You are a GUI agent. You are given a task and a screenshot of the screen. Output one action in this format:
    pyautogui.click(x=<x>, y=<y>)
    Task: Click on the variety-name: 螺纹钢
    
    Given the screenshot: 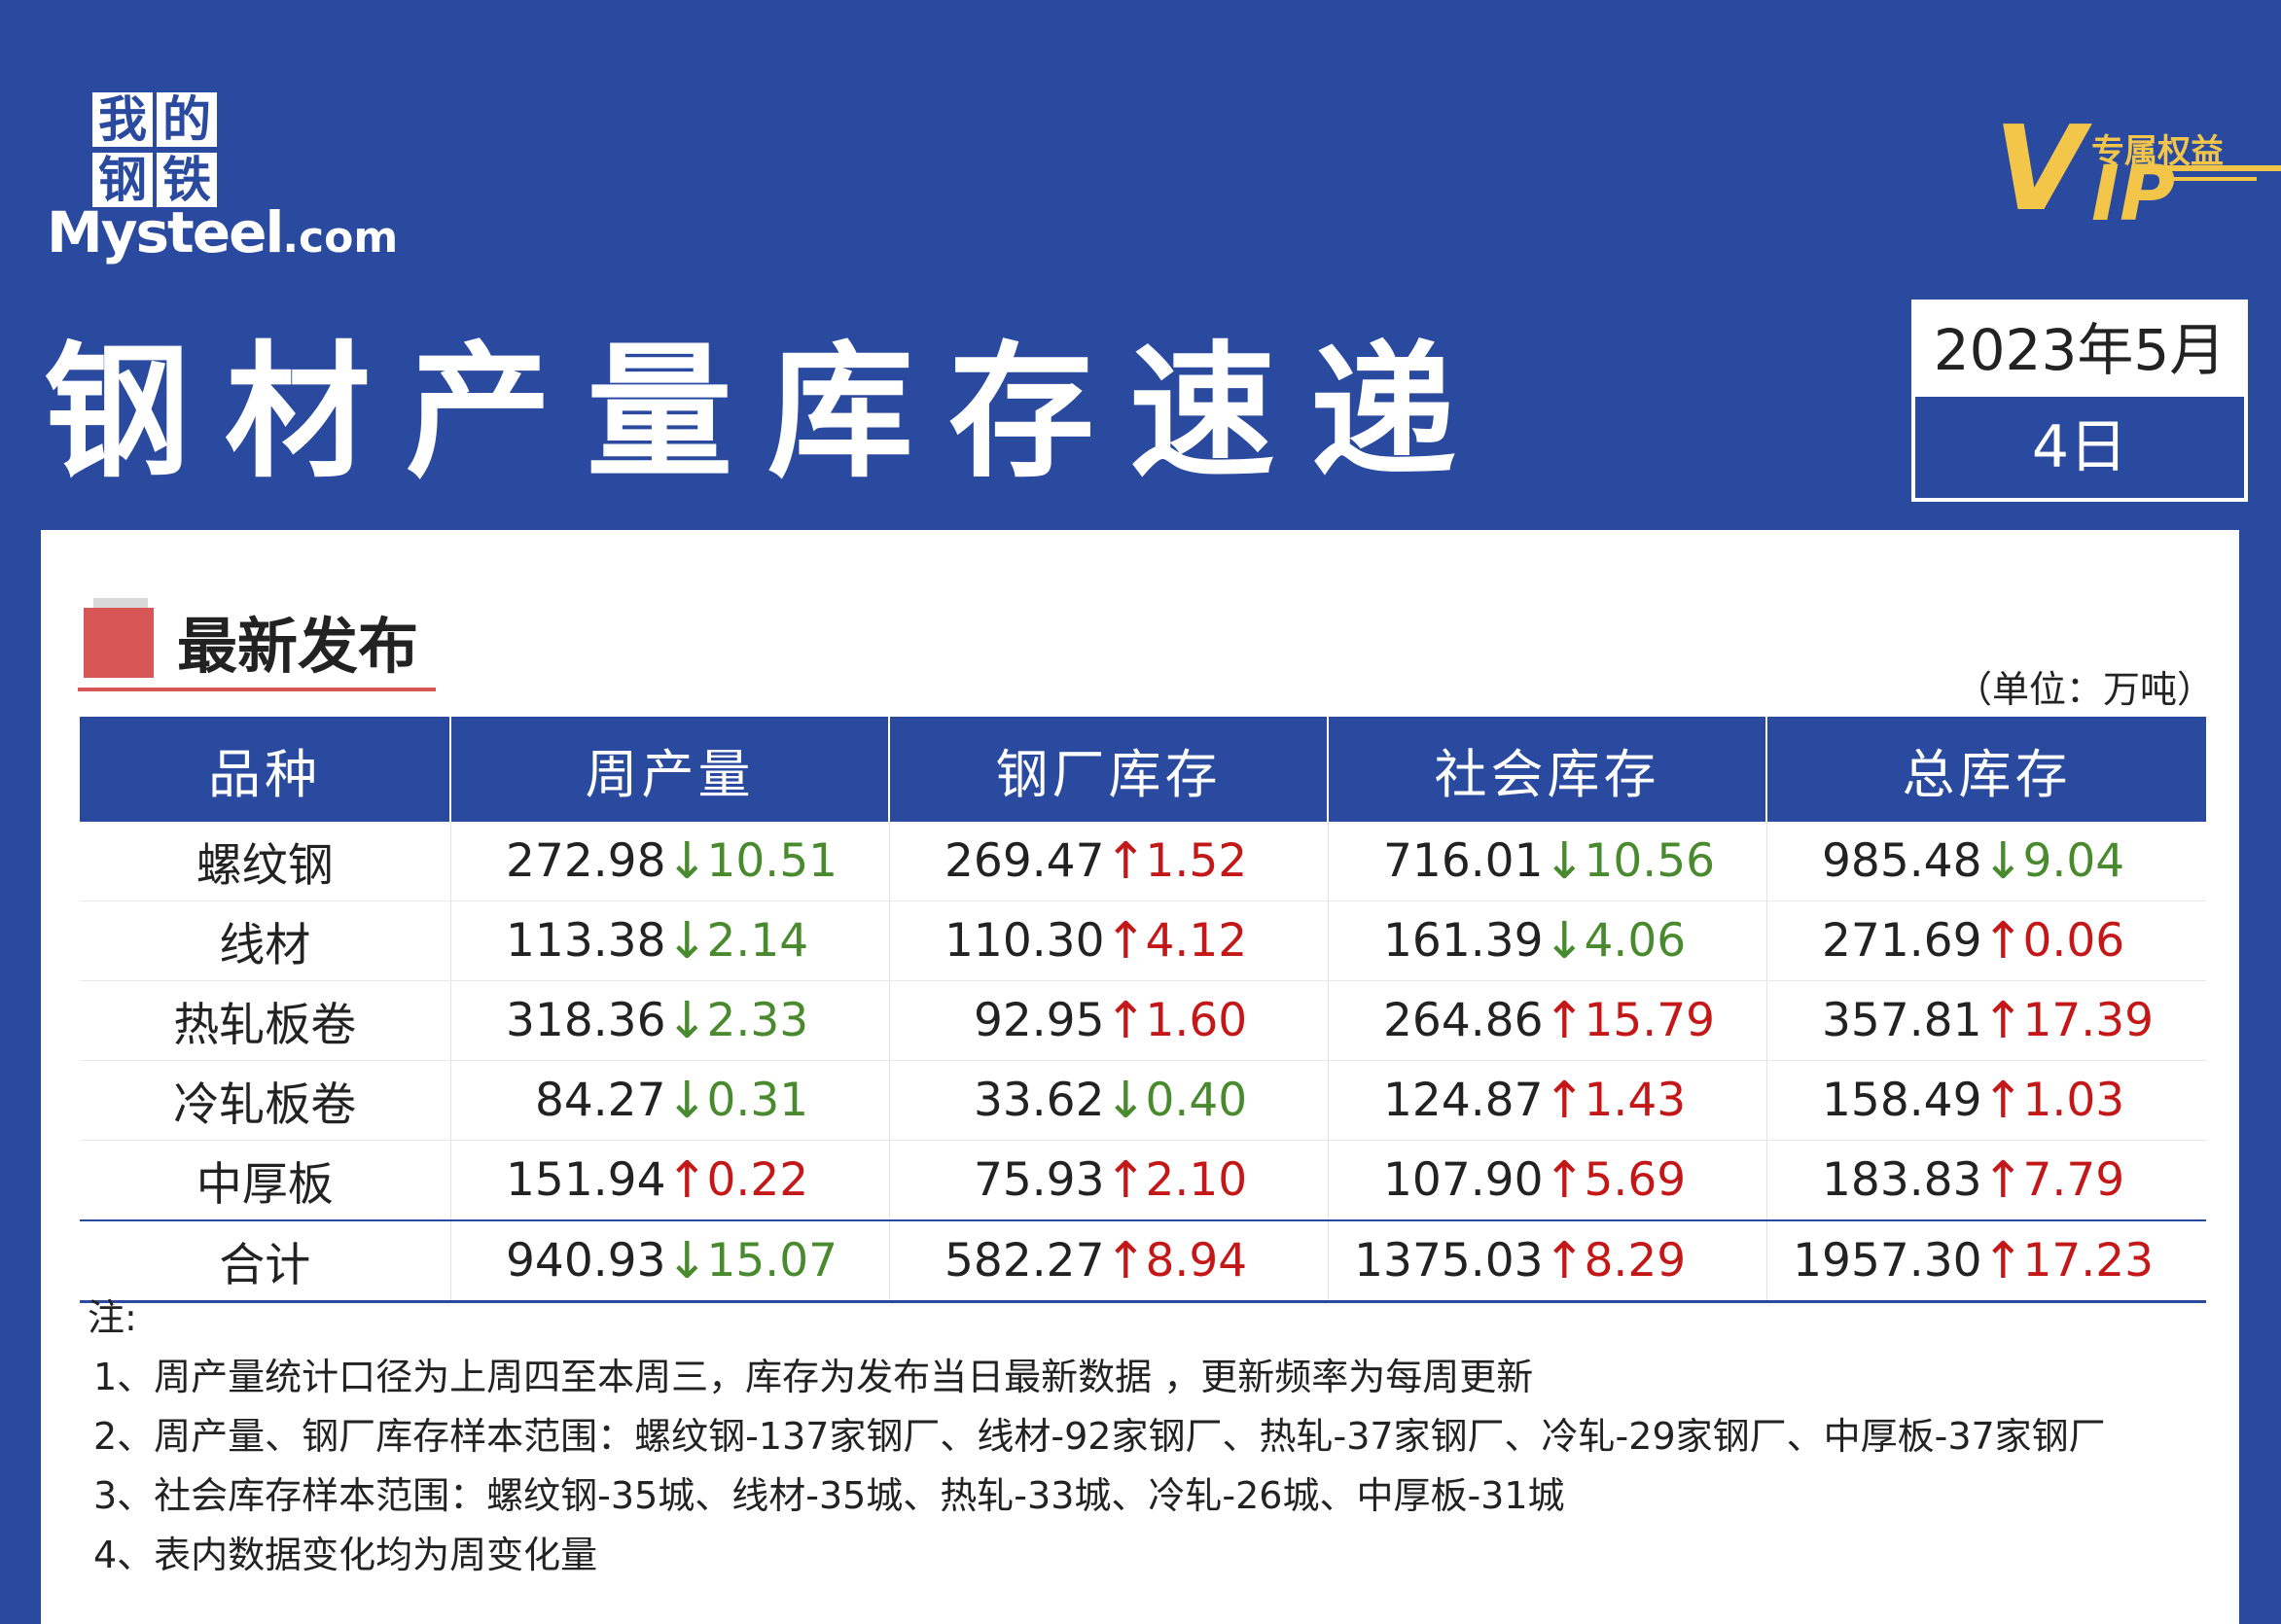 What is the action you would take?
    pyautogui.click(x=265, y=861)
    